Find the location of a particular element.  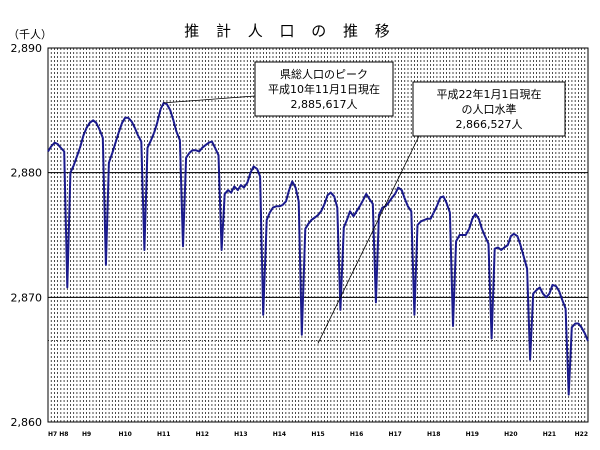

x-tick-label: H19 is located at coordinates (472, 434).